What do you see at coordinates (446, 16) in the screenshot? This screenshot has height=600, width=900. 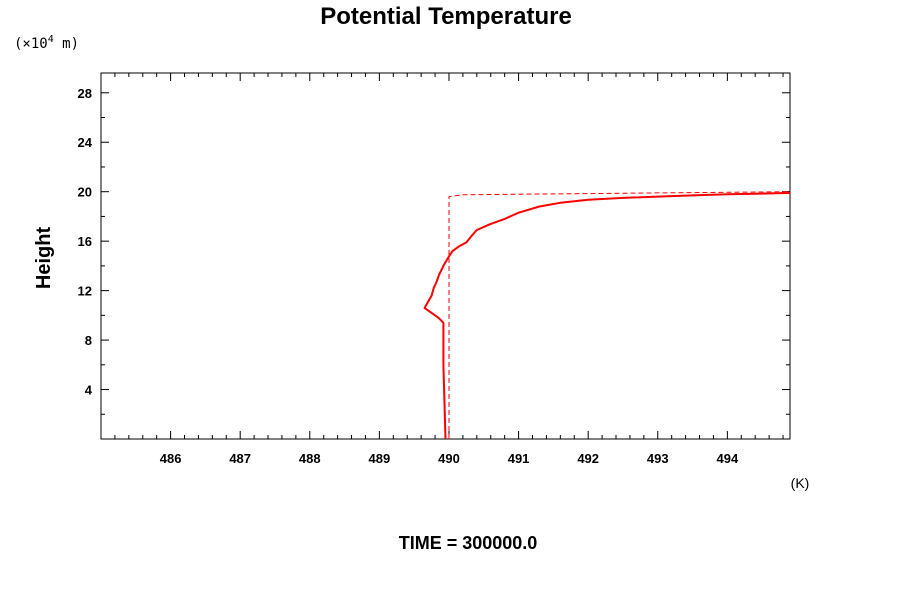 I see `chart-title: Potential Temperature` at bounding box center [446, 16].